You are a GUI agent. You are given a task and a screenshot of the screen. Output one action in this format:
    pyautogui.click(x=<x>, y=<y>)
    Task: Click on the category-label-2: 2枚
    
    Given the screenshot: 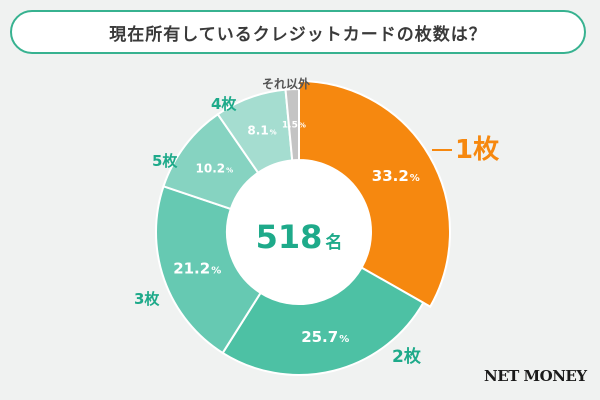 What is the action you would take?
    pyautogui.click(x=407, y=356)
    